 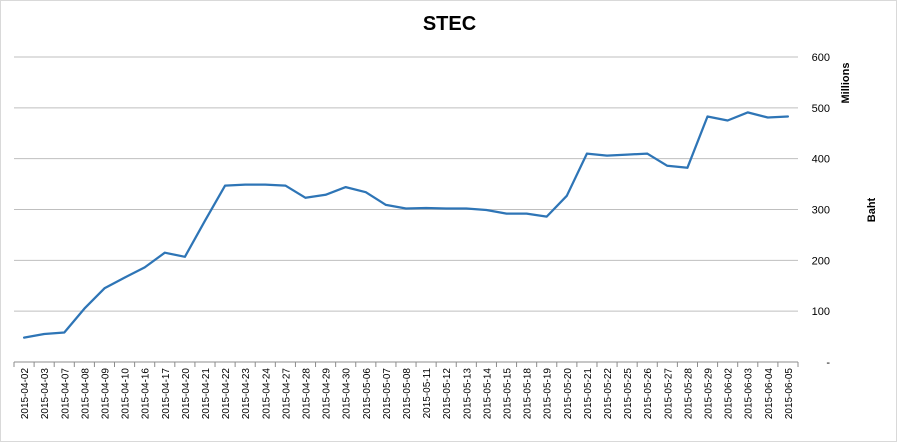 What do you see at coordinates (688, 394) in the screenshot?
I see `x-tick-label: 2015-05-28` at bounding box center [688, 394].